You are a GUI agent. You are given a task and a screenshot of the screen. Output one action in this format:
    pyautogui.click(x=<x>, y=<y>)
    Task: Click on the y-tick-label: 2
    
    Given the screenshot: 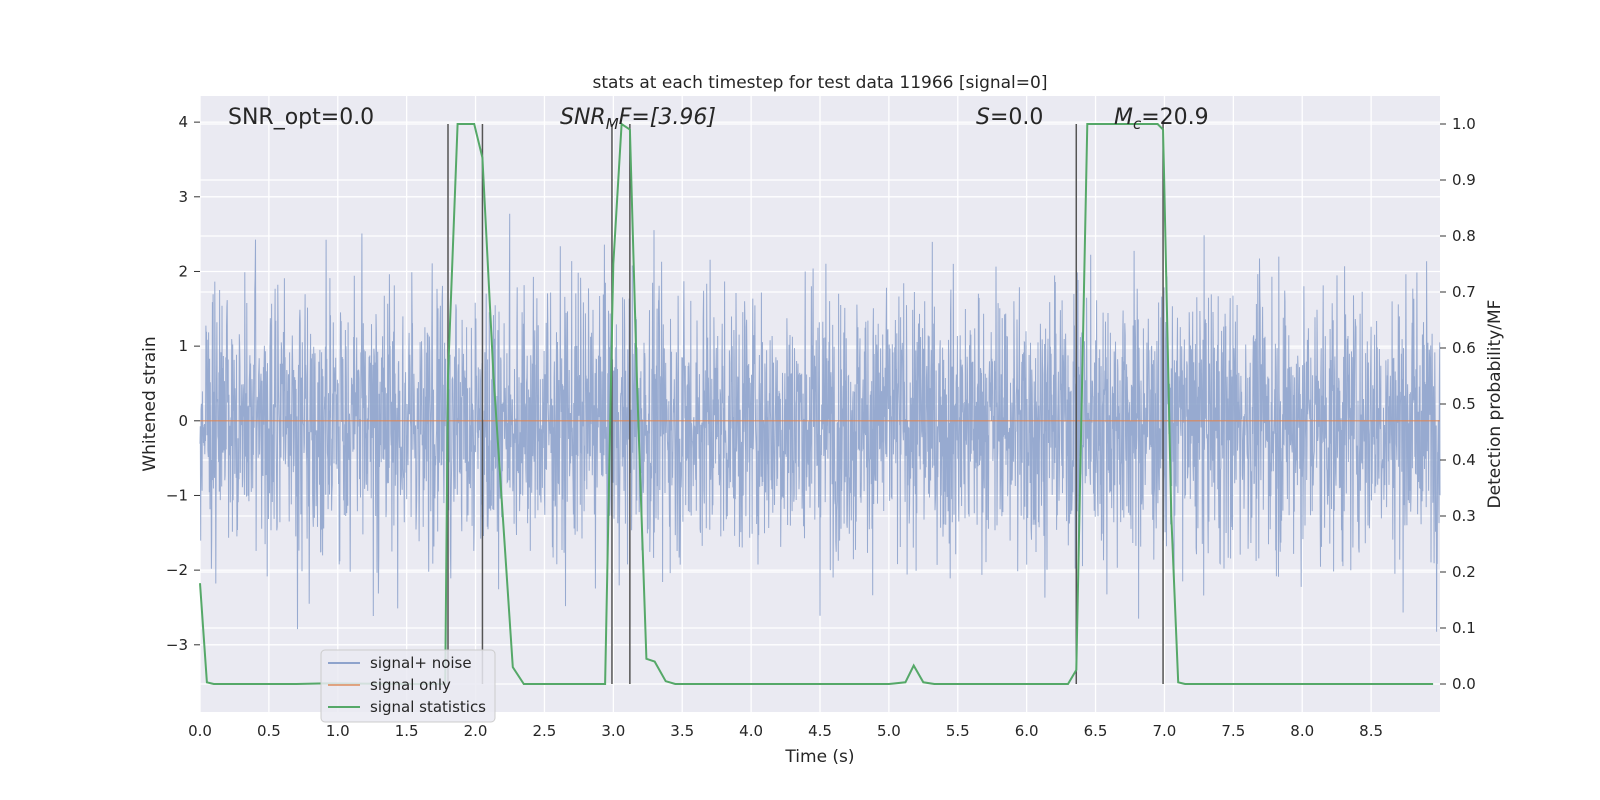 What is the action you would take?
    pyautogui.click(x=183, y=271)
    